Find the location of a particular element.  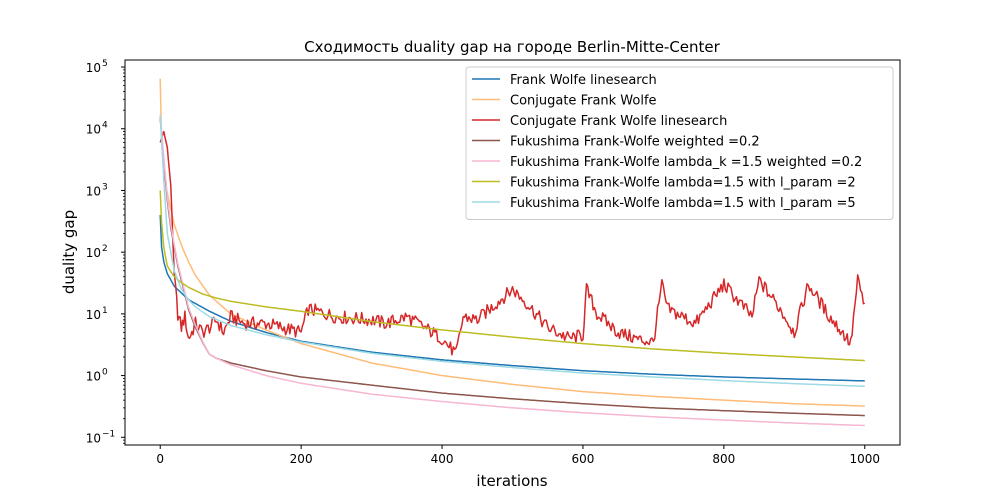

y-axis-label: duality gap is located at coordinates (69, 252).